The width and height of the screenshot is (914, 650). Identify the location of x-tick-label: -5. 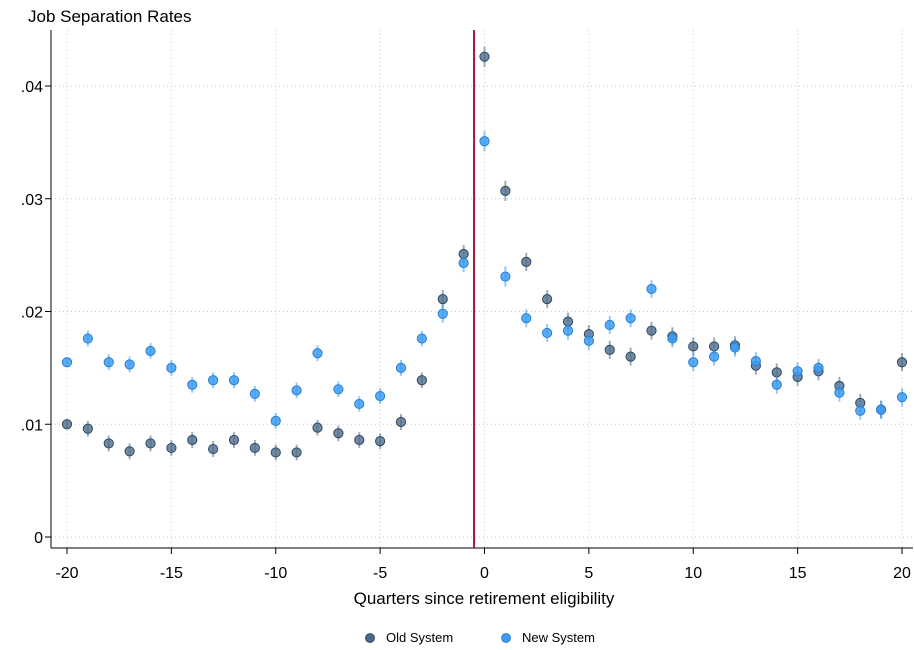
(380, 573).